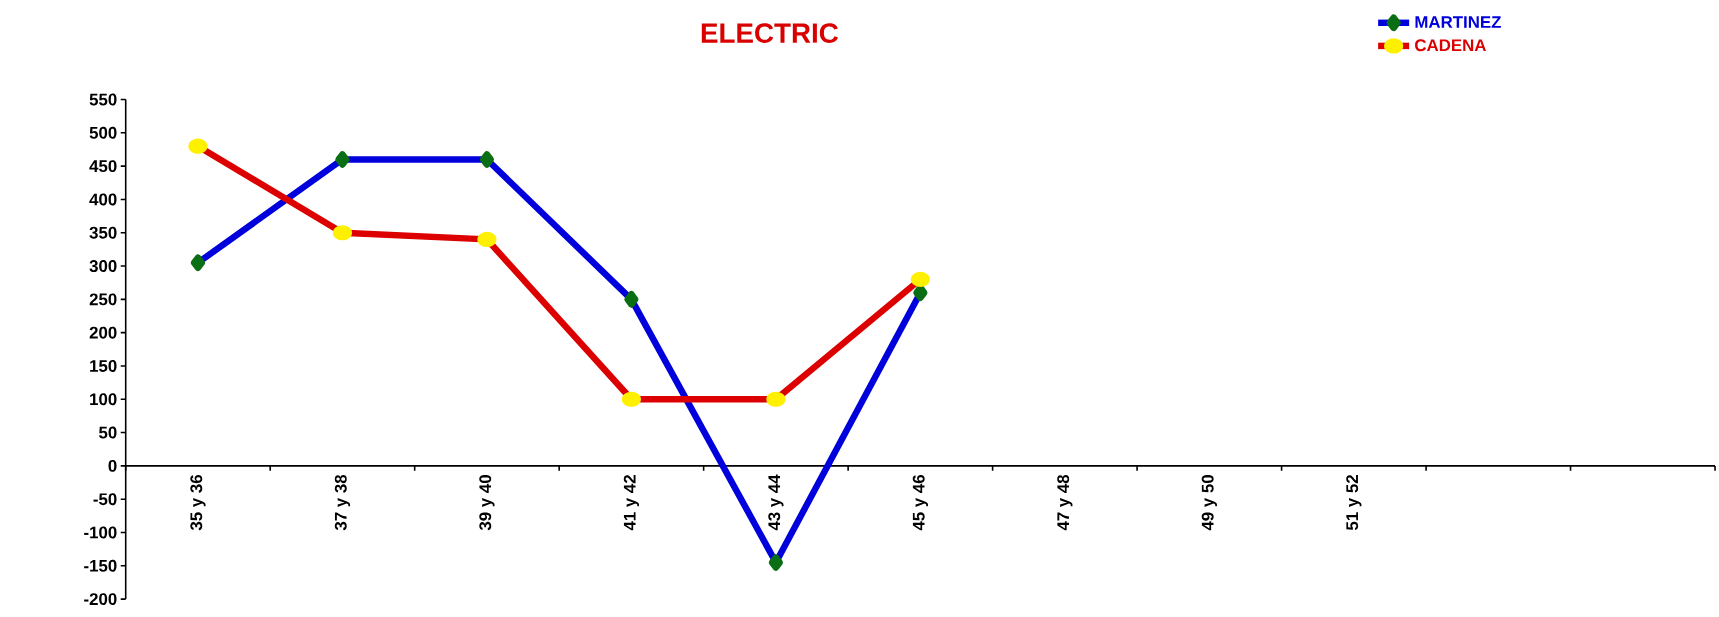 This screenshot has width=1719, height=617. Describe the element at coordinates (103, 232) in the screenshot. I see `y-tick-label: 350` at that location.